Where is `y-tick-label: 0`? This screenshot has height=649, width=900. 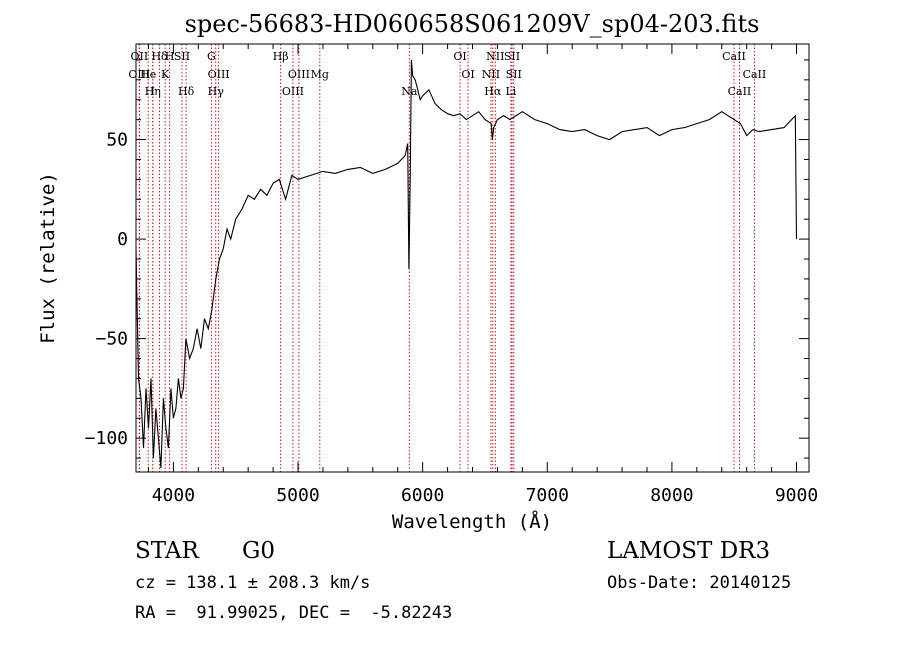 y-tick-label: 0 is located at coordinates (122, 239).